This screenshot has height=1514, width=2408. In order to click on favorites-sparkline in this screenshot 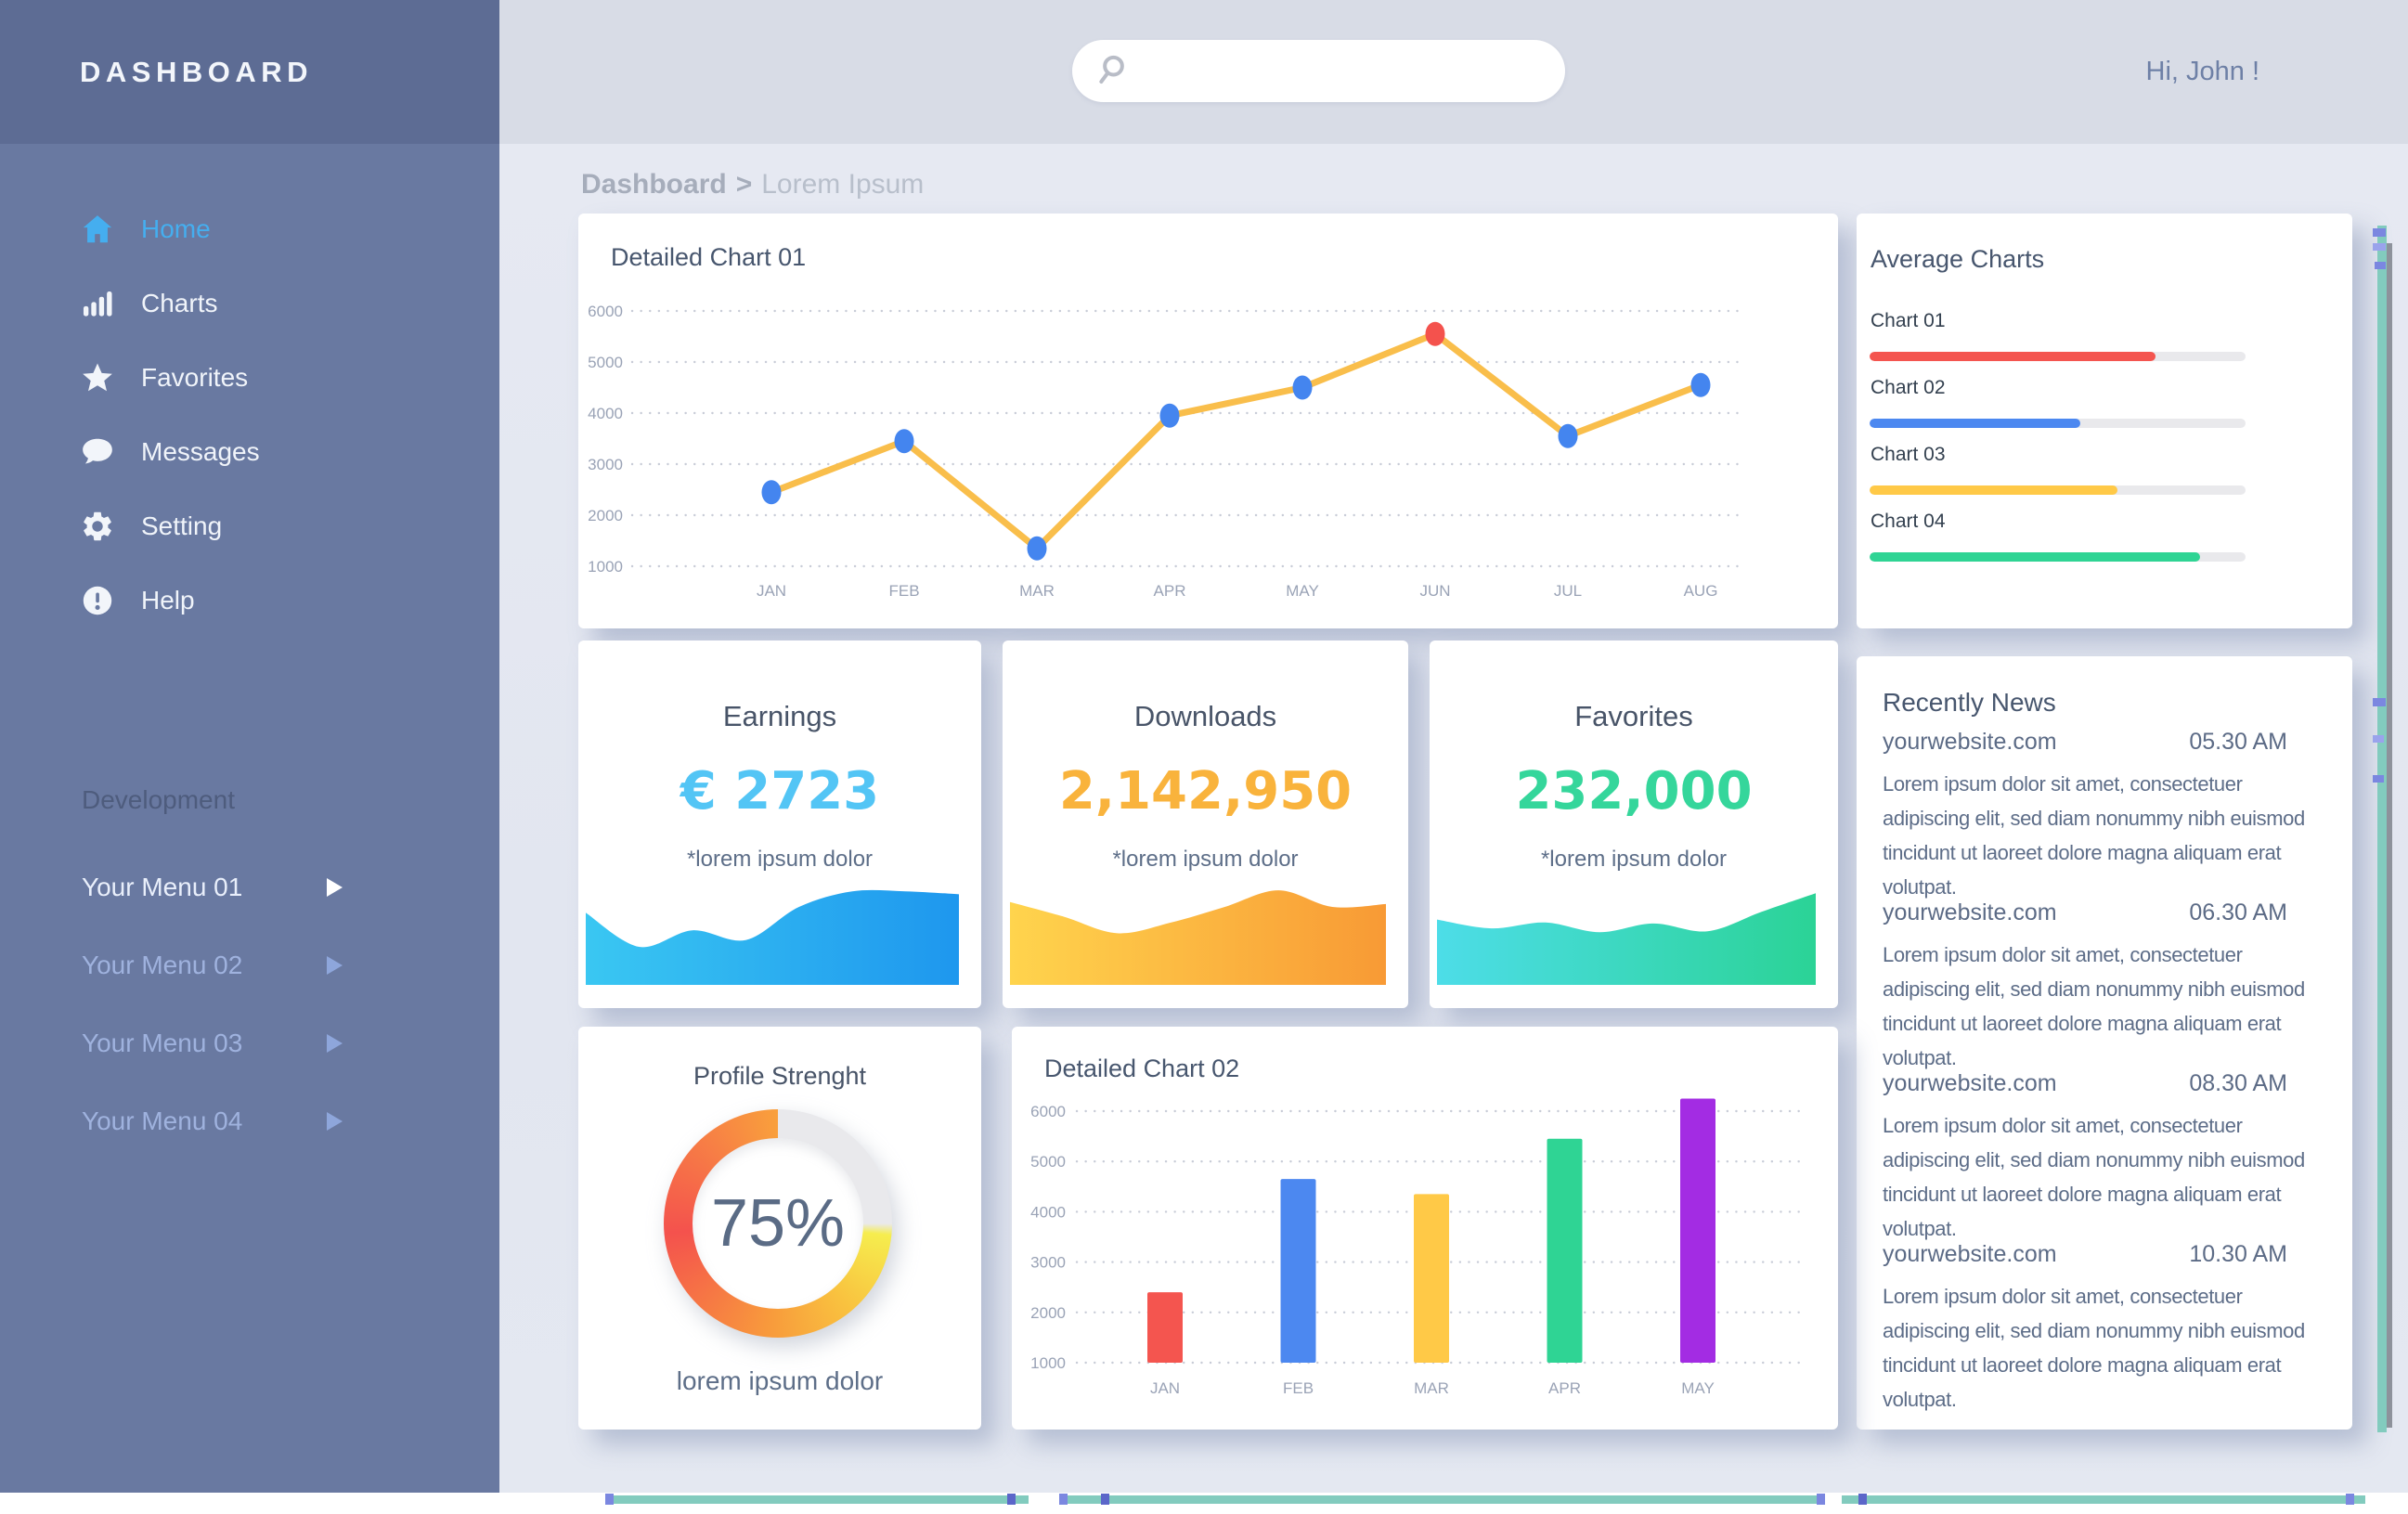, I will do `click(1626, 939)`.